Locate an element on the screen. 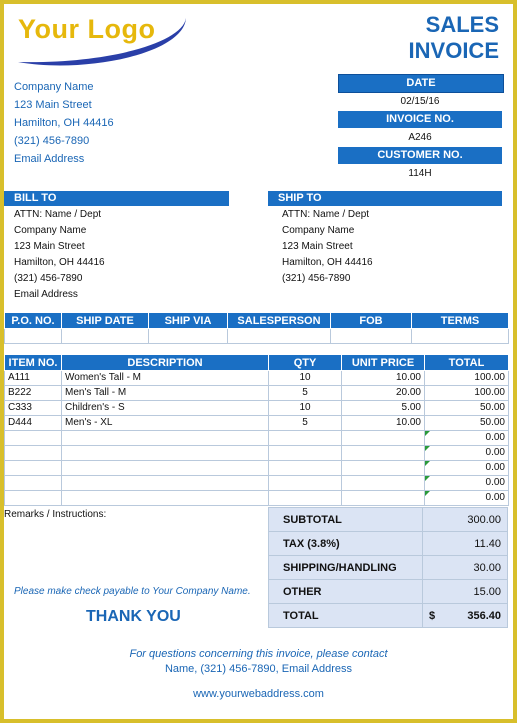  bill-to-city: Hamilton, OH 44416 is located at coordinates (59, 262).